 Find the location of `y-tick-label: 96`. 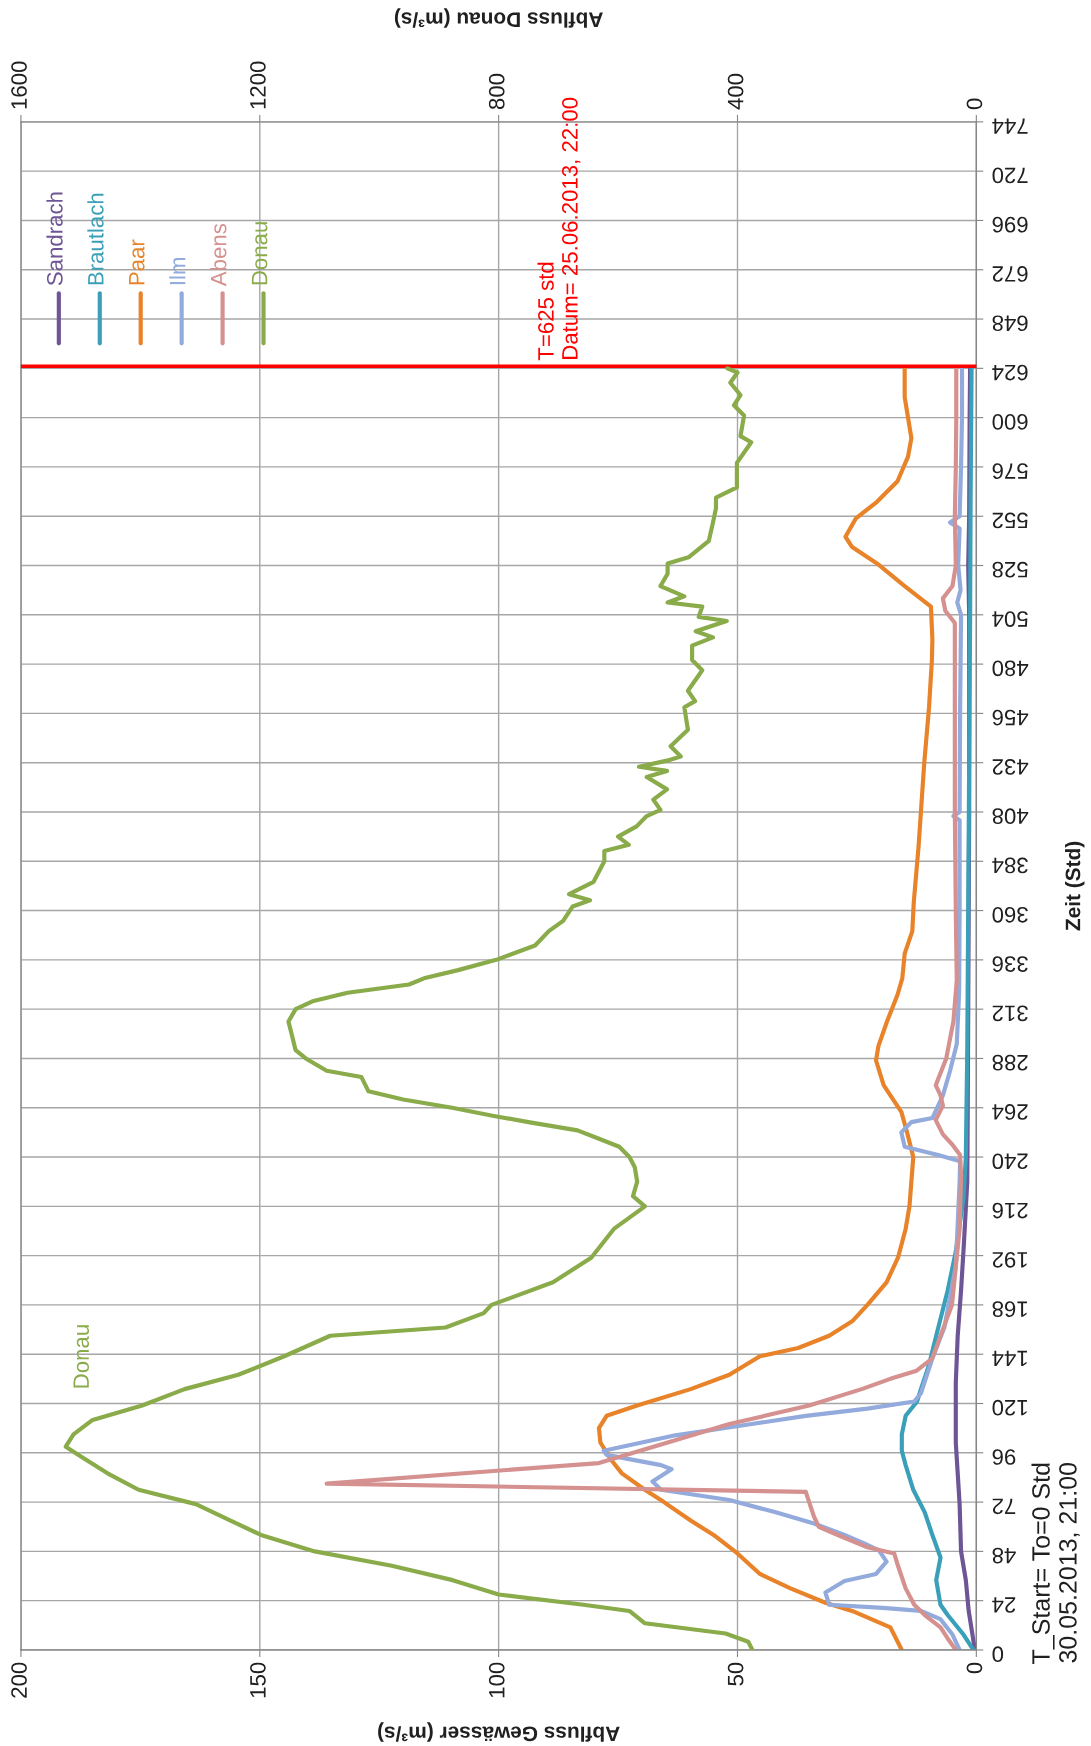

y-tick-label: 96 is located at coordinates (1004, 1457).